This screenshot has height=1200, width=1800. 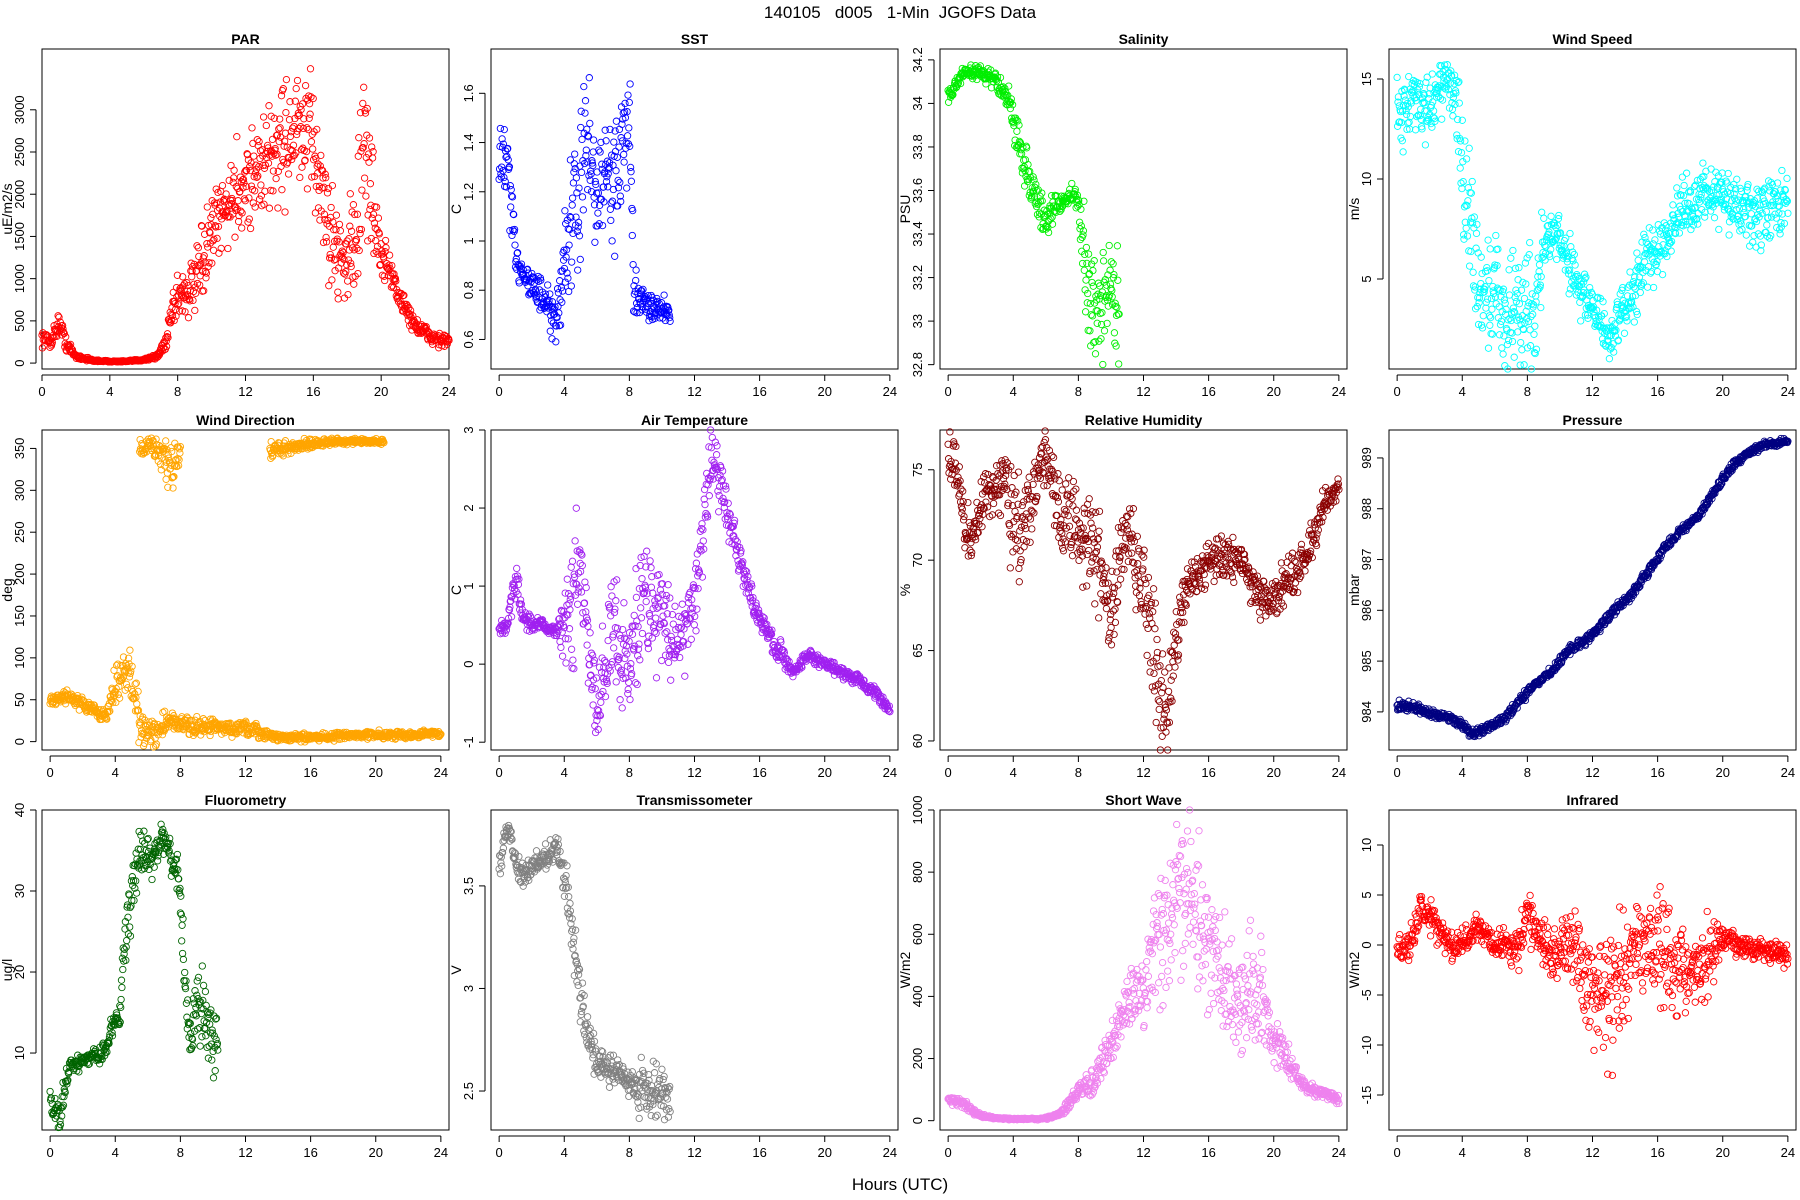 I want to click on y-axis-label: deg, so click(x=7, y=589).